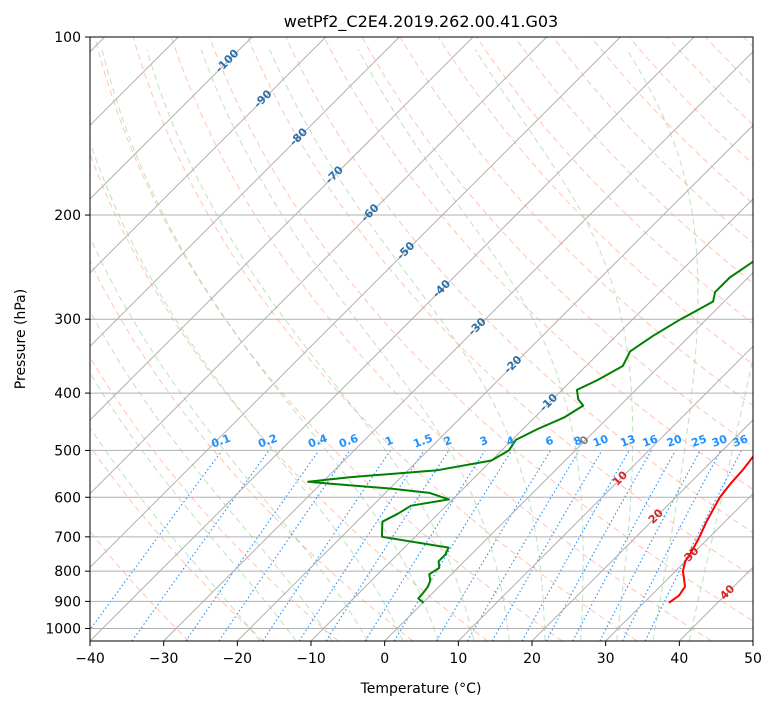 The height and width of the screenshot is (708, 775). Describe the element at coordinates (67, 38) in the screenshot. I see `y-tick-label: 100` at that location.